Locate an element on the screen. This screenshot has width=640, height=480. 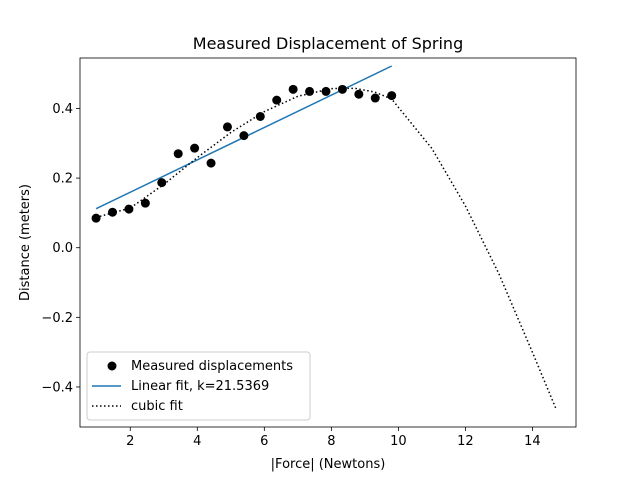
x-tick-label: 8 is located at coordinates (331, 441).